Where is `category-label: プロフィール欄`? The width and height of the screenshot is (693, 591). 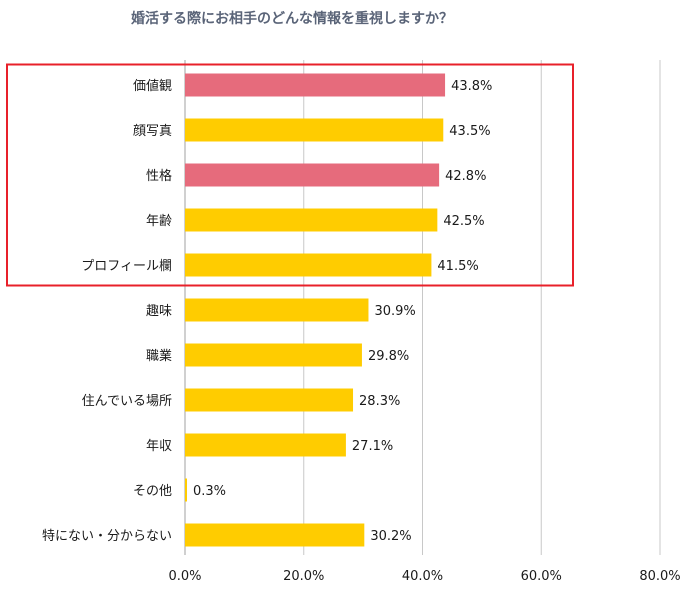 category-label: プロフィール欄 is located at coordinates (126, 266).